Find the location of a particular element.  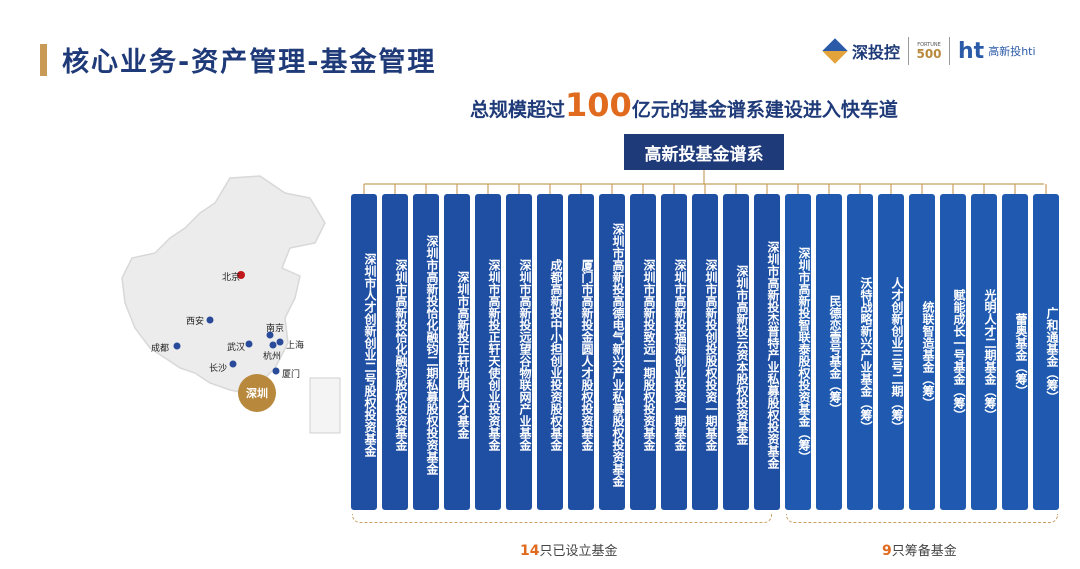

fortune-500-logo: FORTUNE 500 is located at coordinates (929, 51).